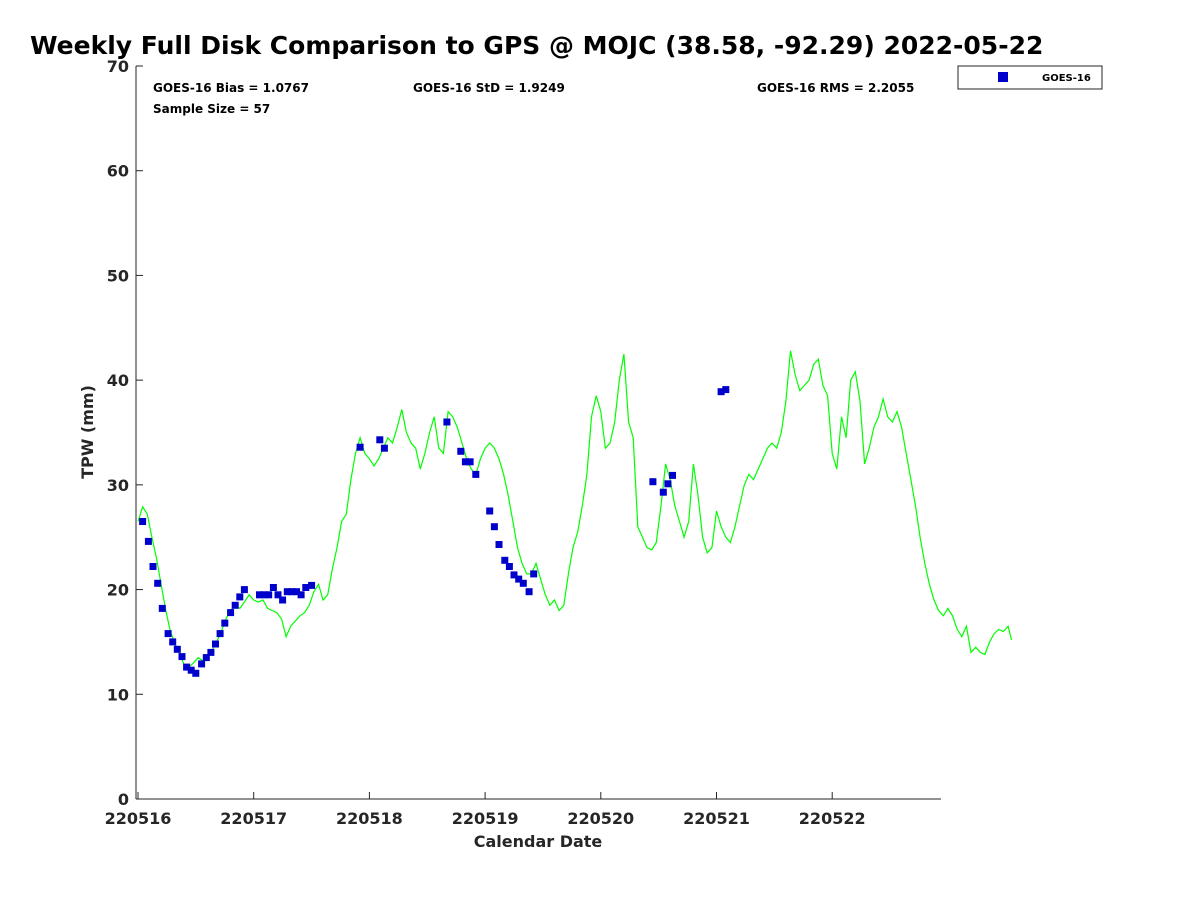  Describe the element at coordinates (369, 818) in the screenshot. I see `x-tick-label: 220518` at that location.